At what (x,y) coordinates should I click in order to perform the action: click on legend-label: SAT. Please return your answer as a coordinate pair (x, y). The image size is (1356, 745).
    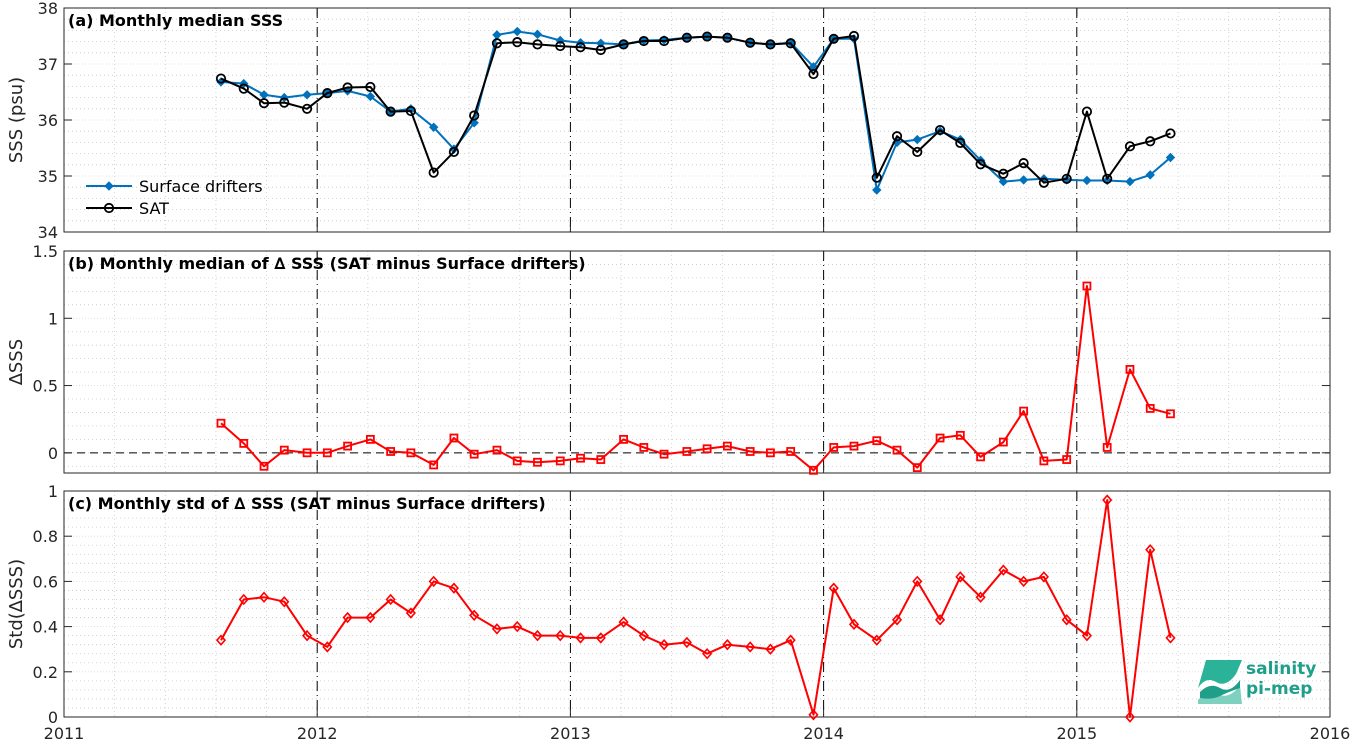
    Looking at the image, I should click on (154, 208).